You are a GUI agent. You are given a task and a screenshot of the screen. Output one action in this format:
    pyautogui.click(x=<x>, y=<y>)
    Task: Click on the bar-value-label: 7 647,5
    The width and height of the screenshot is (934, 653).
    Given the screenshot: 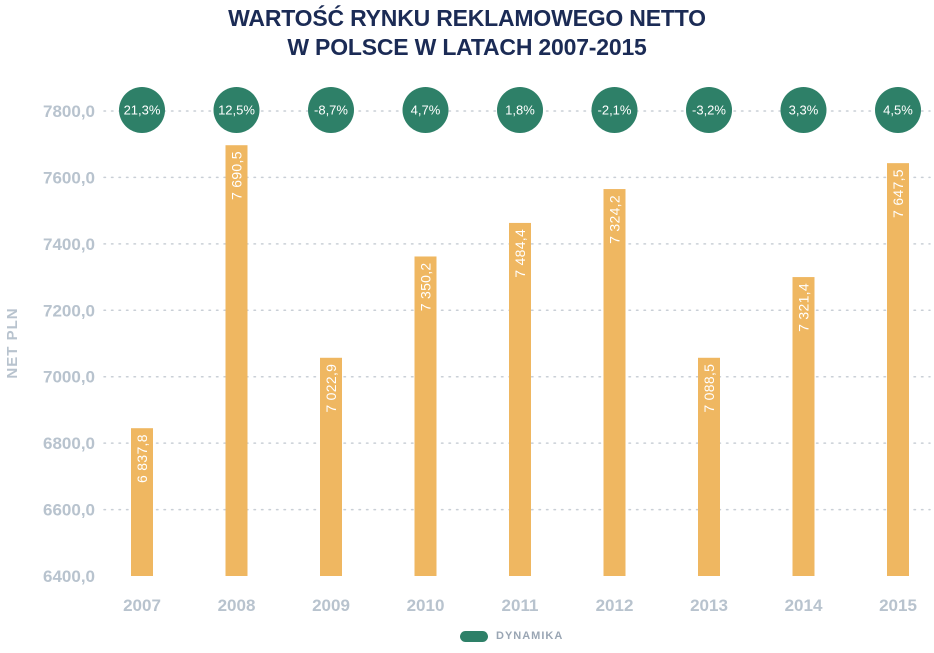 What is the action you would take?
    pyautogui.click(x=898, y=193)
    